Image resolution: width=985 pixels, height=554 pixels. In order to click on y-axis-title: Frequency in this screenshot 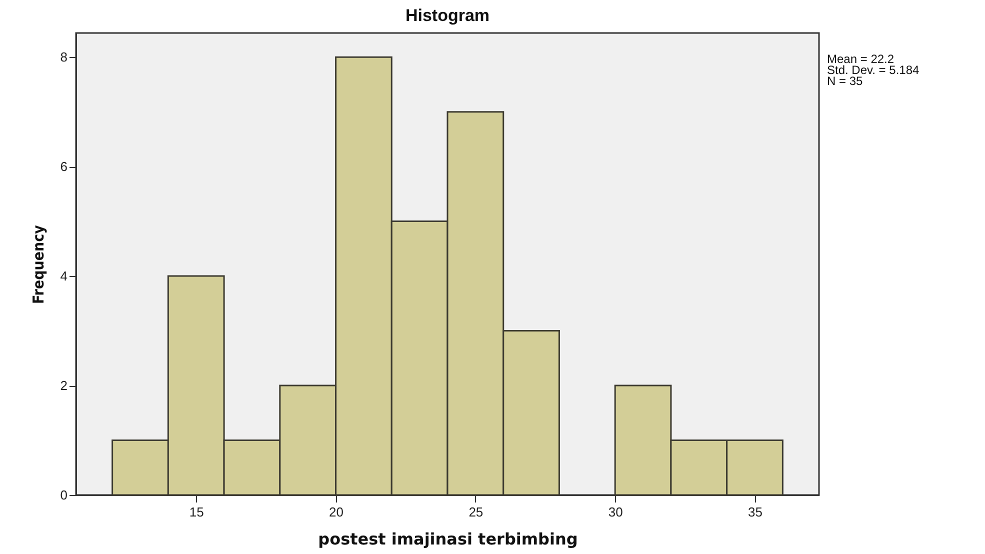, I will do `click(38, 264)`.